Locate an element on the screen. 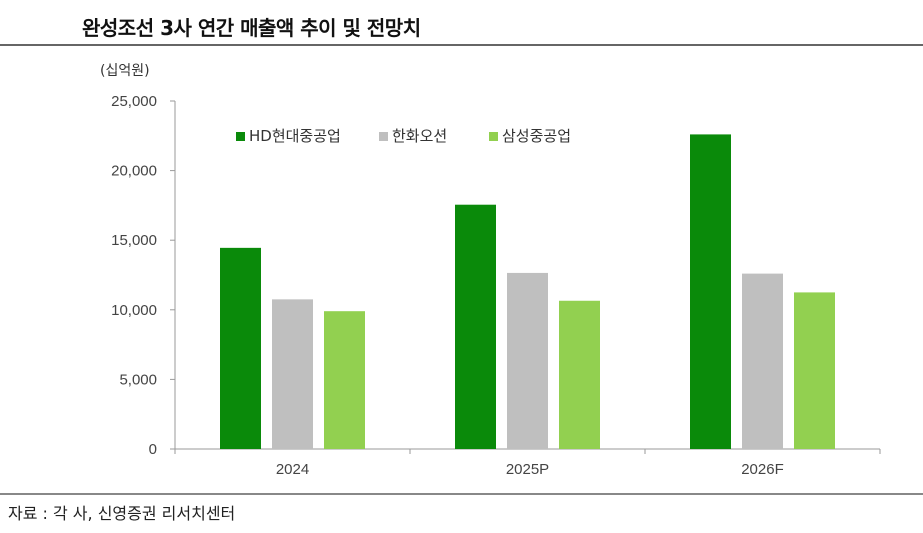  x-tick-label: 2025P is located at coordinates (527, 469).